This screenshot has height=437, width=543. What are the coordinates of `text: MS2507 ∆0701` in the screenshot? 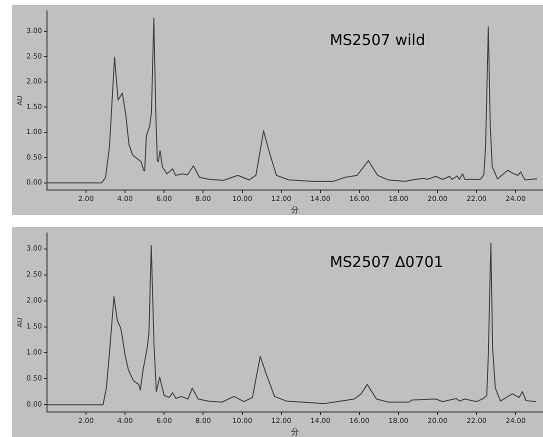 It's located at (387, 262).